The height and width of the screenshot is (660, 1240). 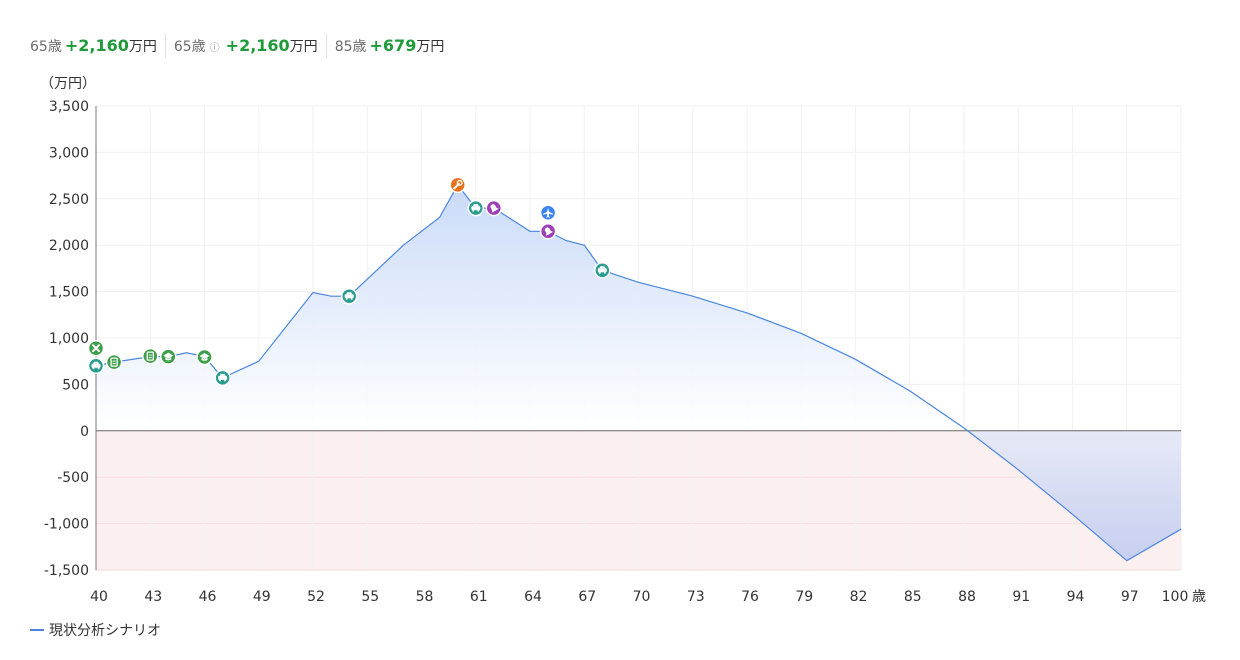 What do you see at coordinates (68, 84) in the screenshot?
I see `y-axis-label: （万円）` at bounding box center [68, 84].